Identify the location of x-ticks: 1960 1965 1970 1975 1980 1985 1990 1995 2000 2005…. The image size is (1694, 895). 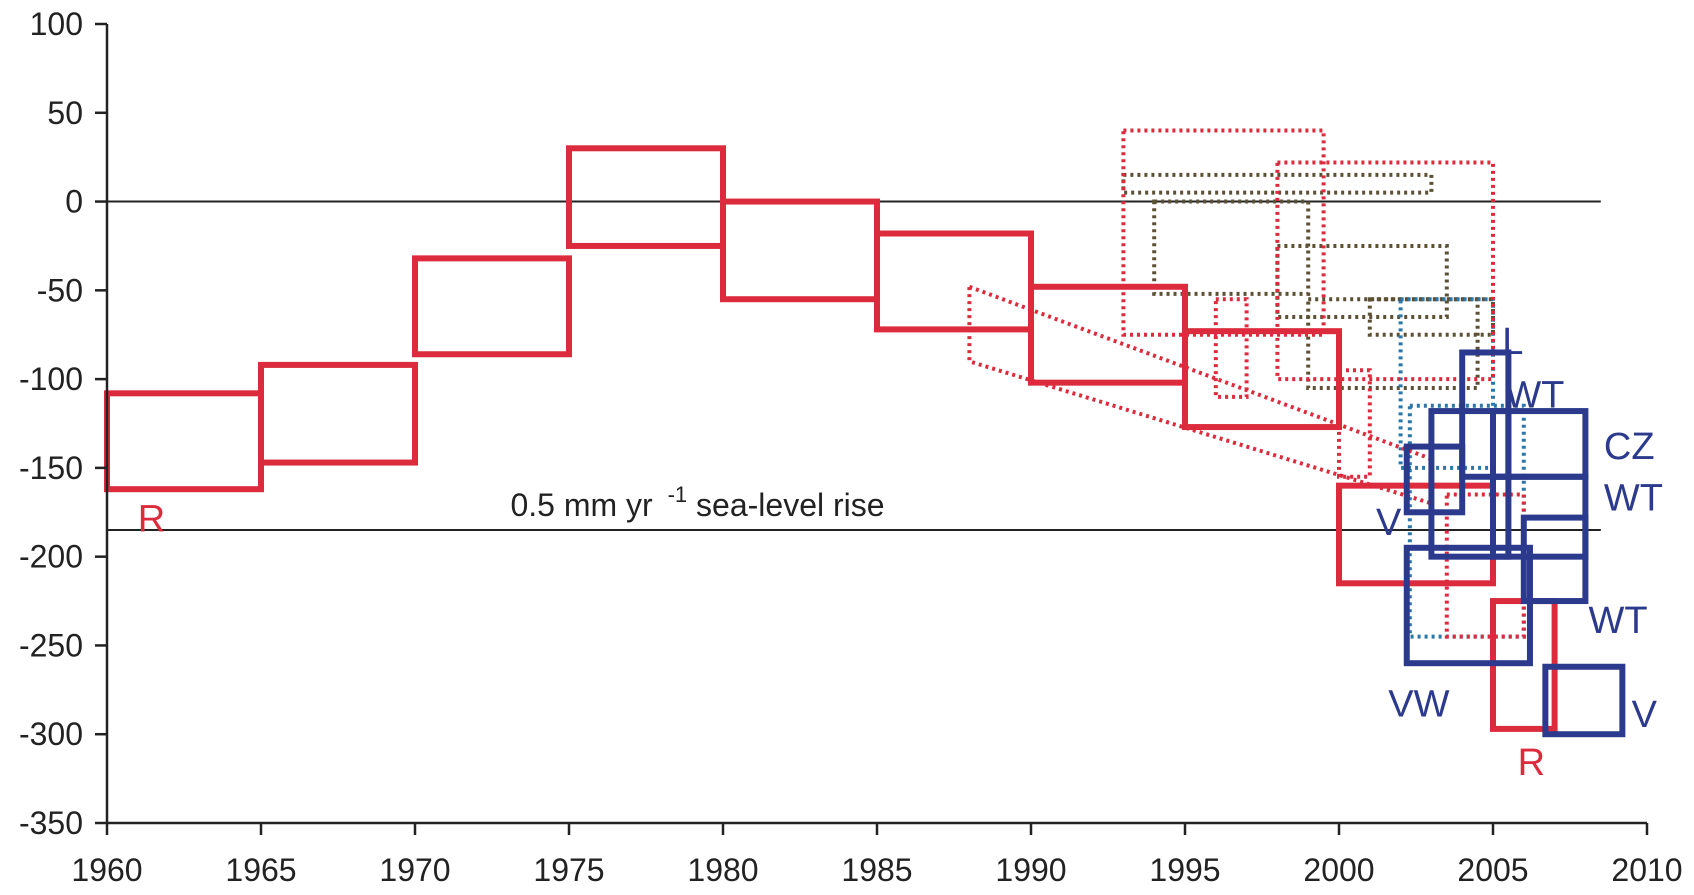
(877, 855).